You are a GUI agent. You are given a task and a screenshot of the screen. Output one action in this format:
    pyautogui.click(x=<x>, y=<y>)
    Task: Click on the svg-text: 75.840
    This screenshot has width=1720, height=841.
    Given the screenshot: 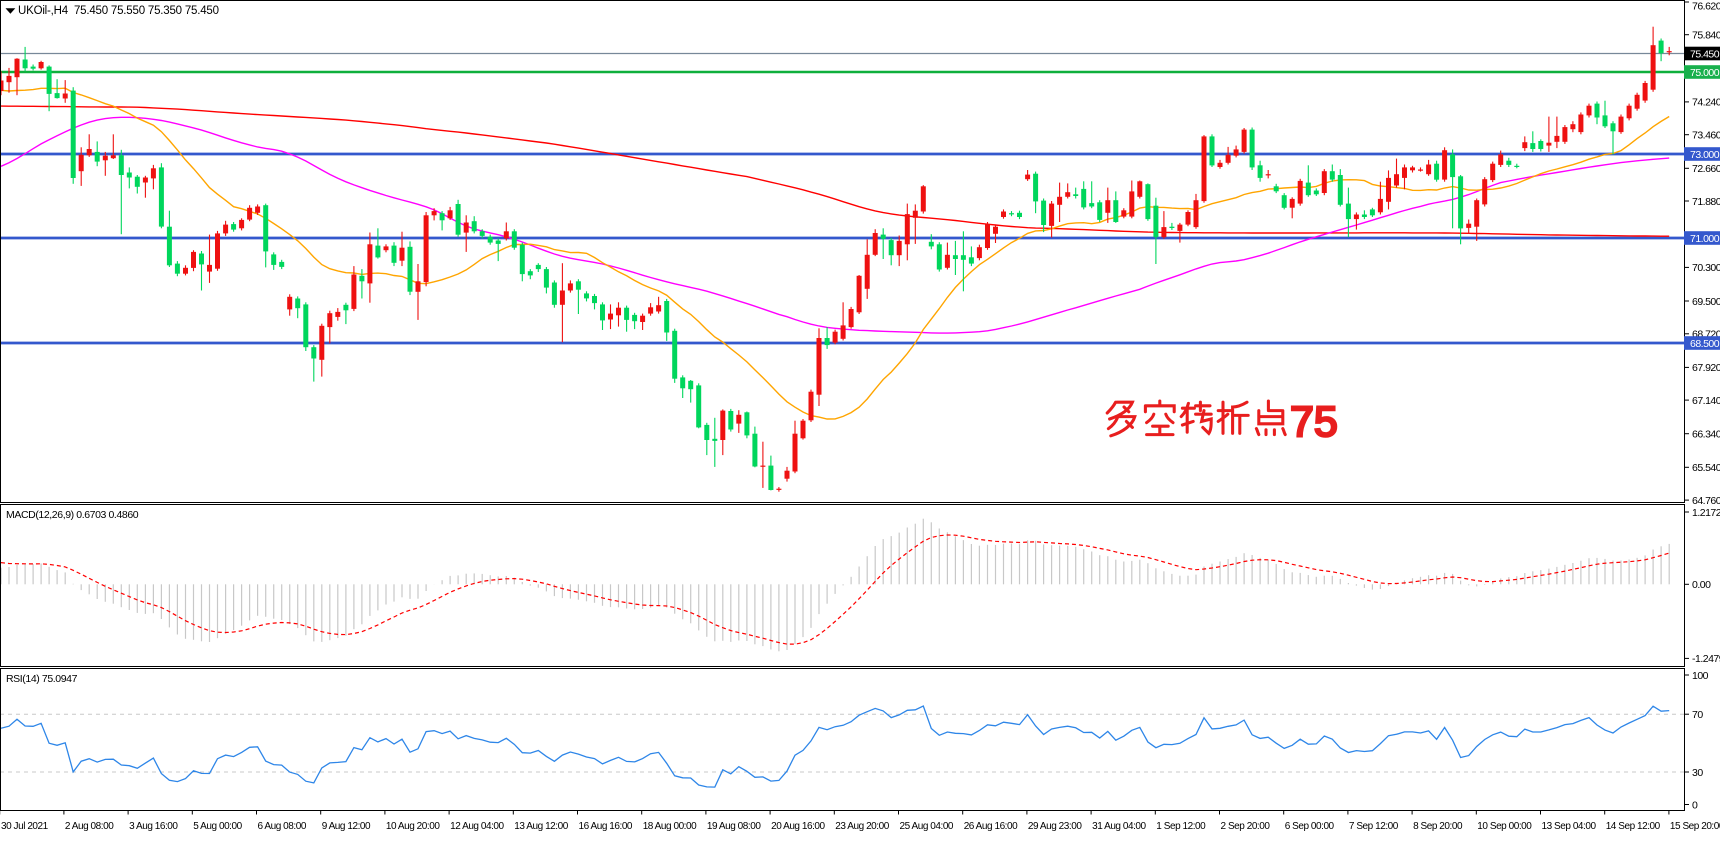 What is the action you would take?
    pyautogui.click(x=1706, y=36)
    